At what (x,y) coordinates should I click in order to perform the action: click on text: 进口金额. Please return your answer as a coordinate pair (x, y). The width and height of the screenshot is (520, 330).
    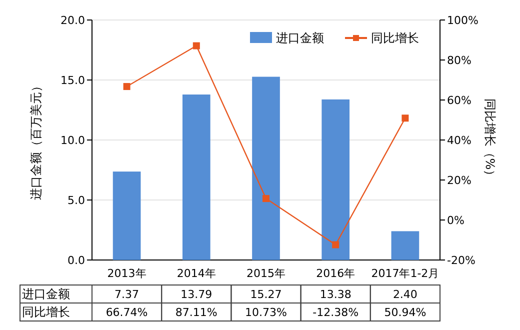
    Looking at the image, I should click on (46, 294).